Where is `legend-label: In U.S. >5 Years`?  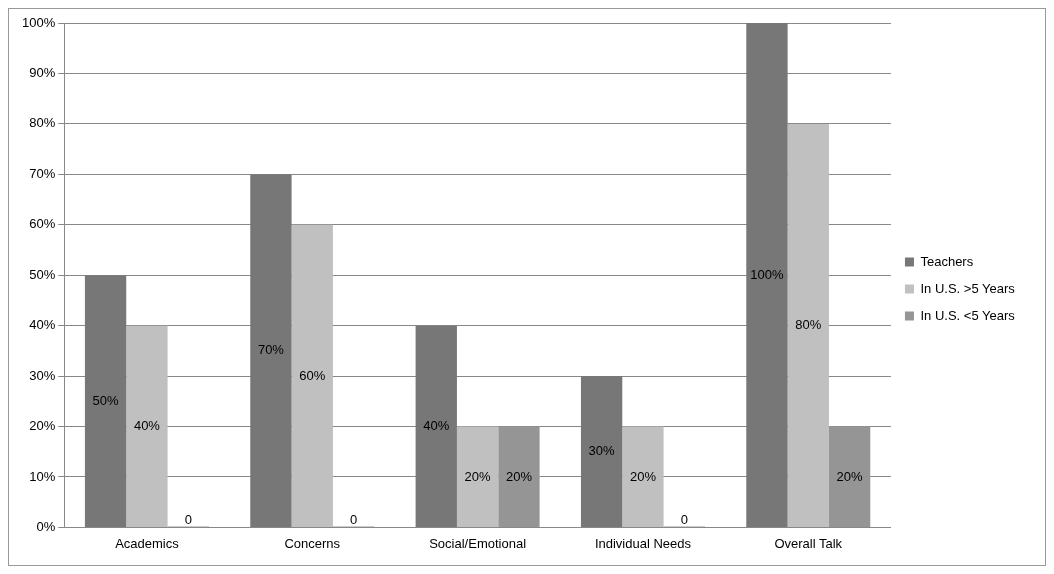 legend-label: In U.S. >5 Years is located at coordinates (968, 288).